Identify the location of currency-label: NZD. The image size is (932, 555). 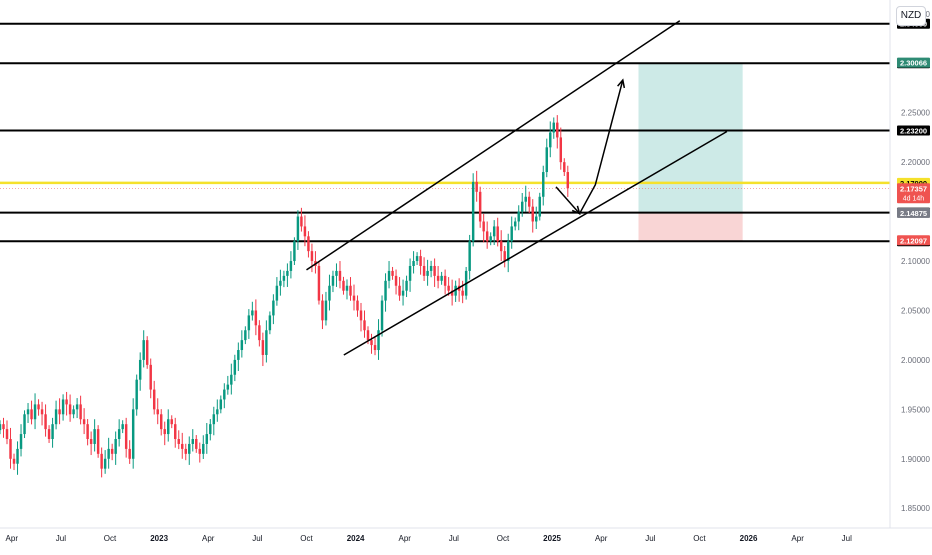
(911, 15).